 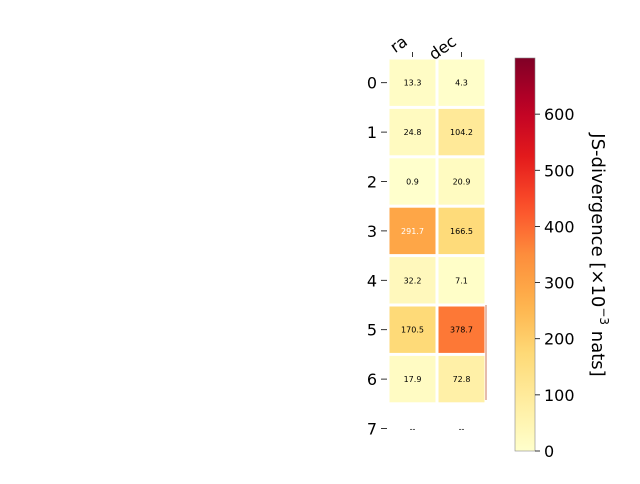 I want to click on cell-value-label: 72.8, so click(x=462, y=379).